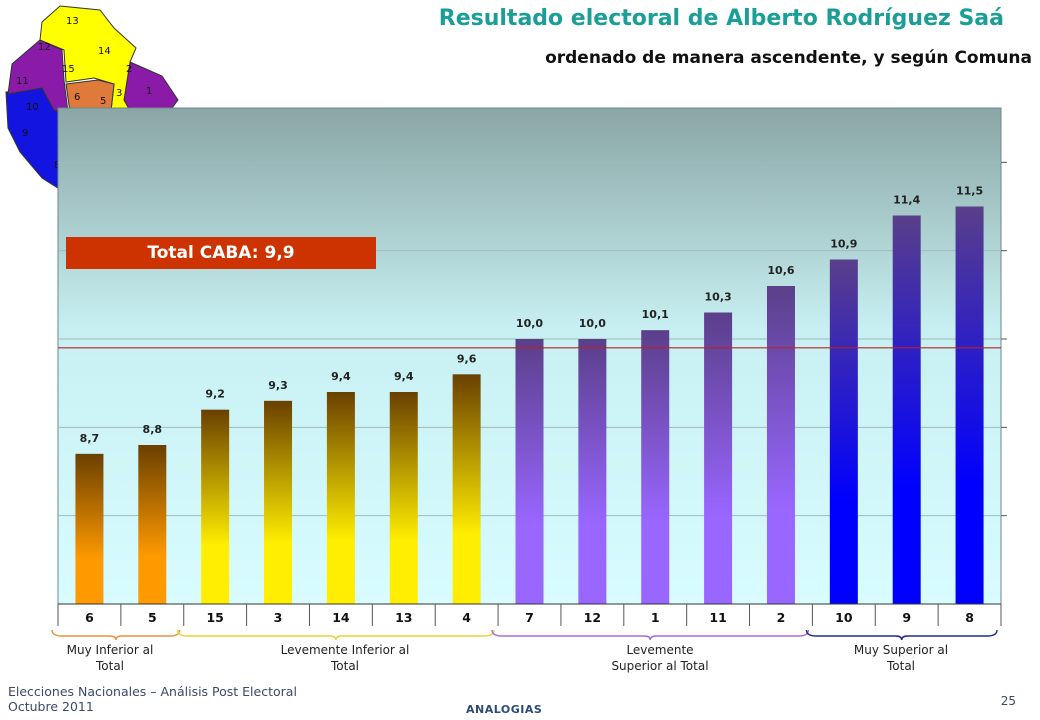 The height and width of the screenshot is (720, 1040). Describe the element at coordinates (214, 617) in the screenshot. I see `x-tick-label: 15` at that location.